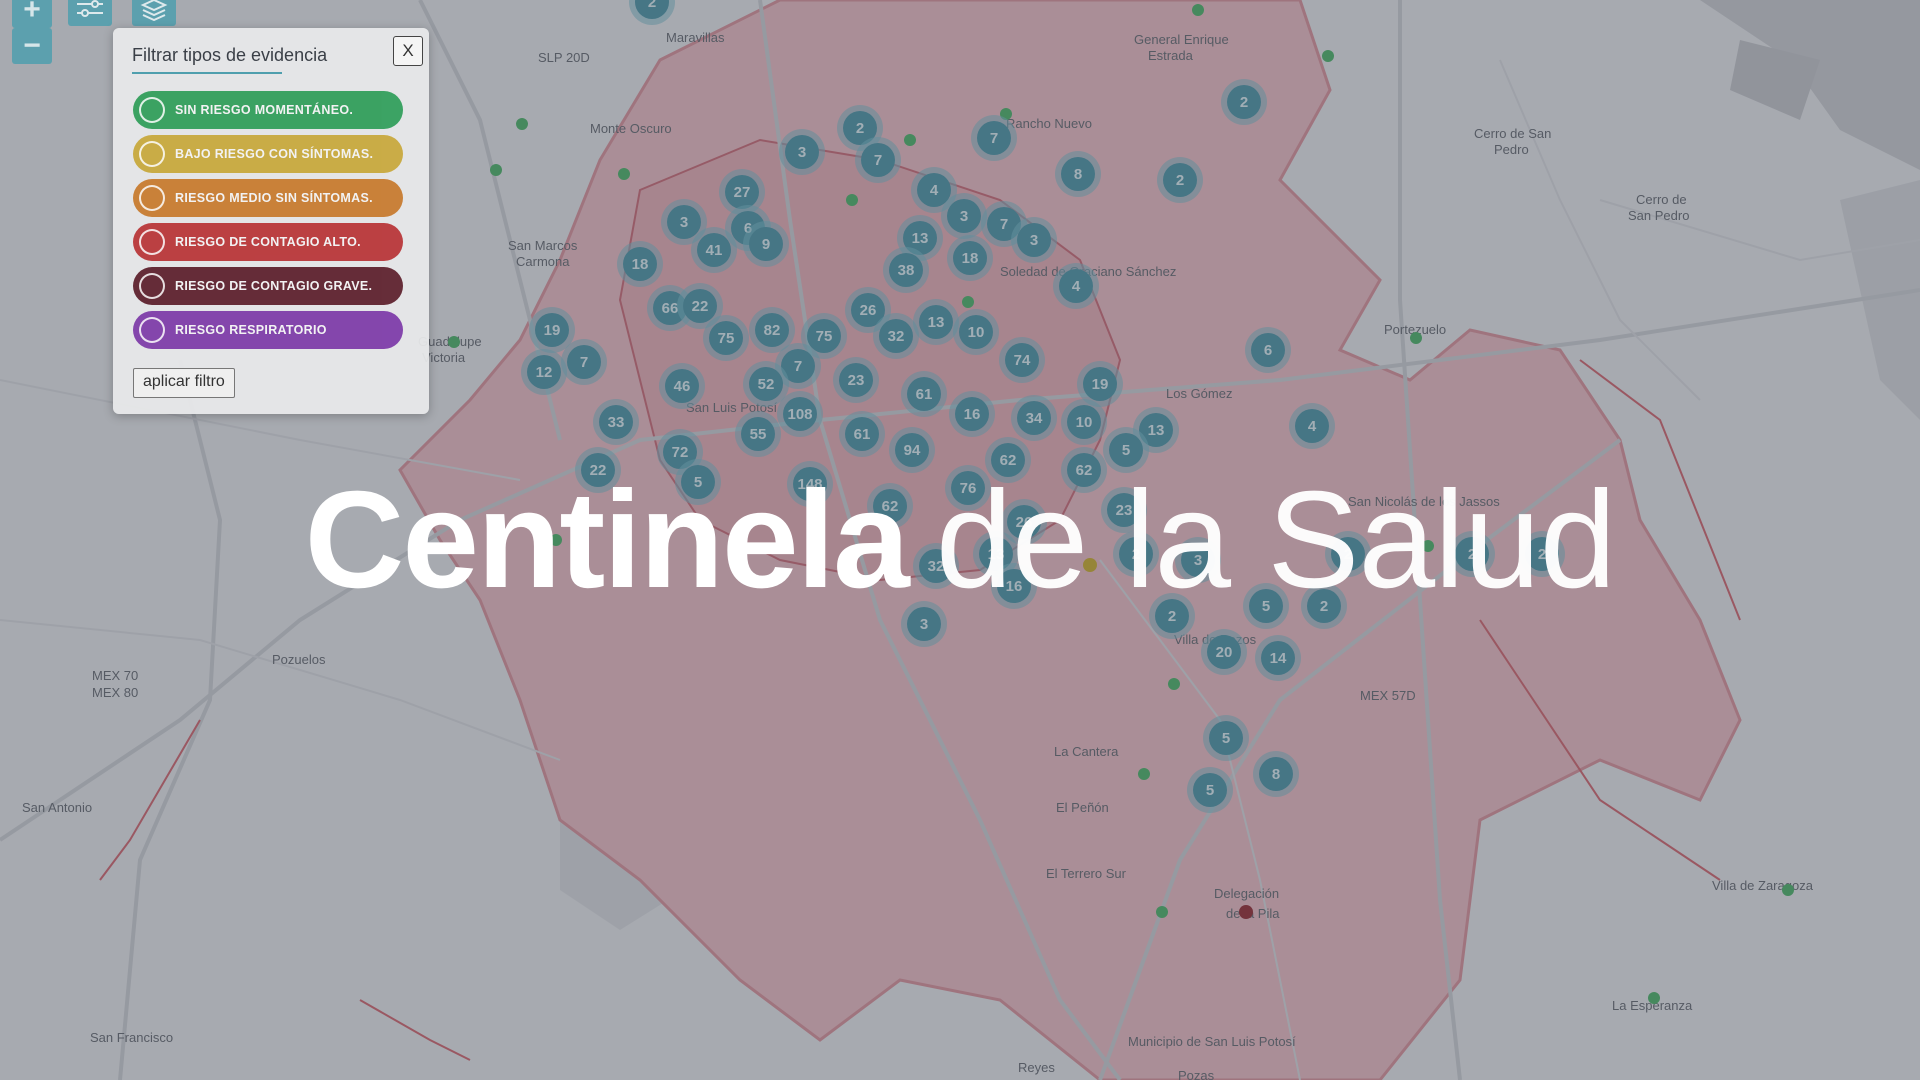 Image resolution: width=1920 pixels, height=1080 pixels. What do you see at coordinates (552, 330) in the screenshot?
I see `cluster-marker: 19` at bounding box center [552, 330].